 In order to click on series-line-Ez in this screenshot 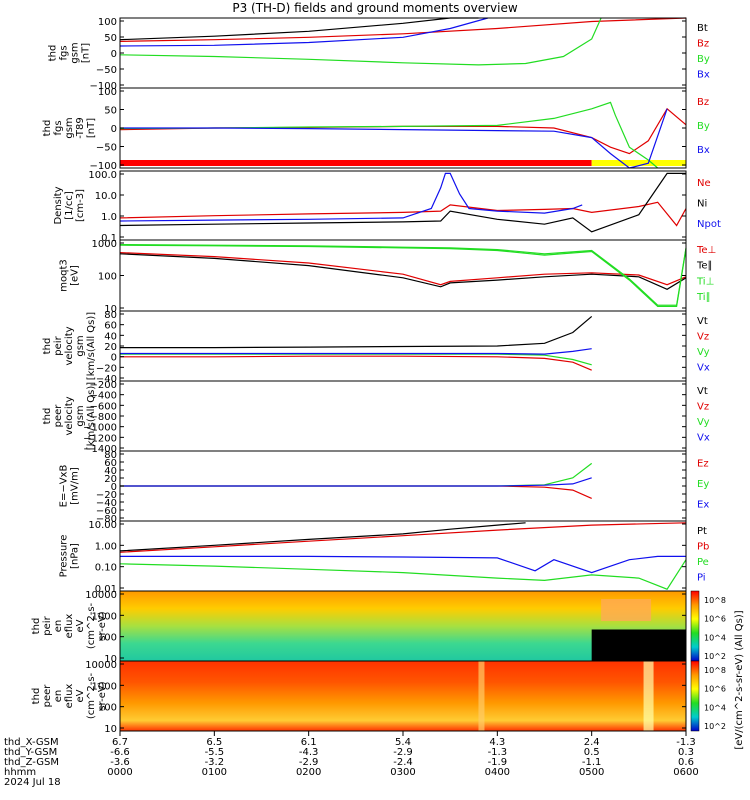, I will do `click(356, 492)`.